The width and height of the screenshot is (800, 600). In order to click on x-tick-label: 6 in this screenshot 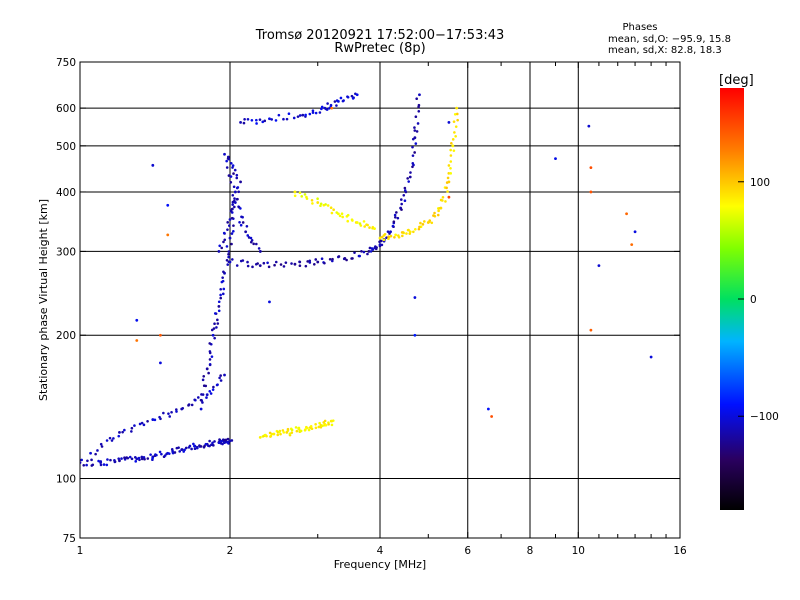, I will do `click(467, 551)`.